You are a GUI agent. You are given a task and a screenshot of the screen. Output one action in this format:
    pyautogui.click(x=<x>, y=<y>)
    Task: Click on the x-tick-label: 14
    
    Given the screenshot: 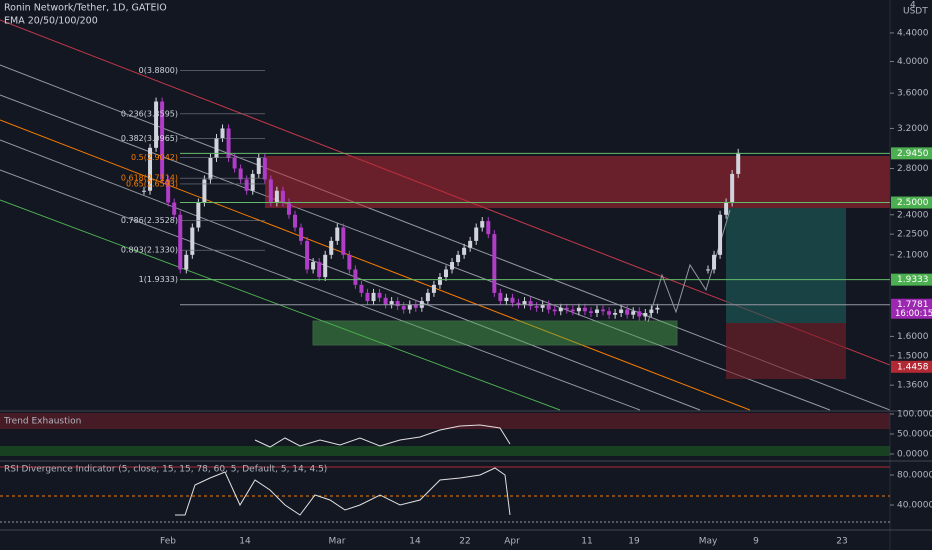 What is the action you would take?
    pyautogui.click(x=245, y=542)
    